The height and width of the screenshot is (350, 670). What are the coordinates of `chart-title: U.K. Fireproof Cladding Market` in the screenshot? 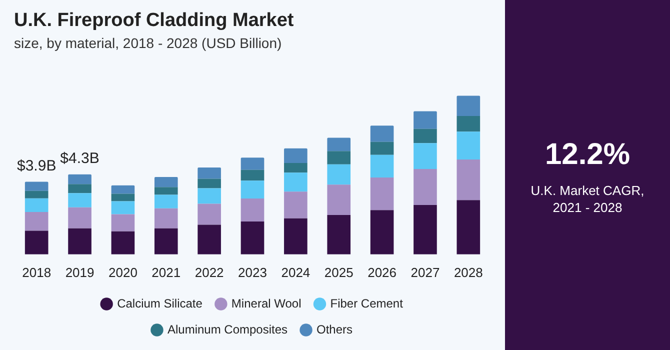 It's located at (154, 21).